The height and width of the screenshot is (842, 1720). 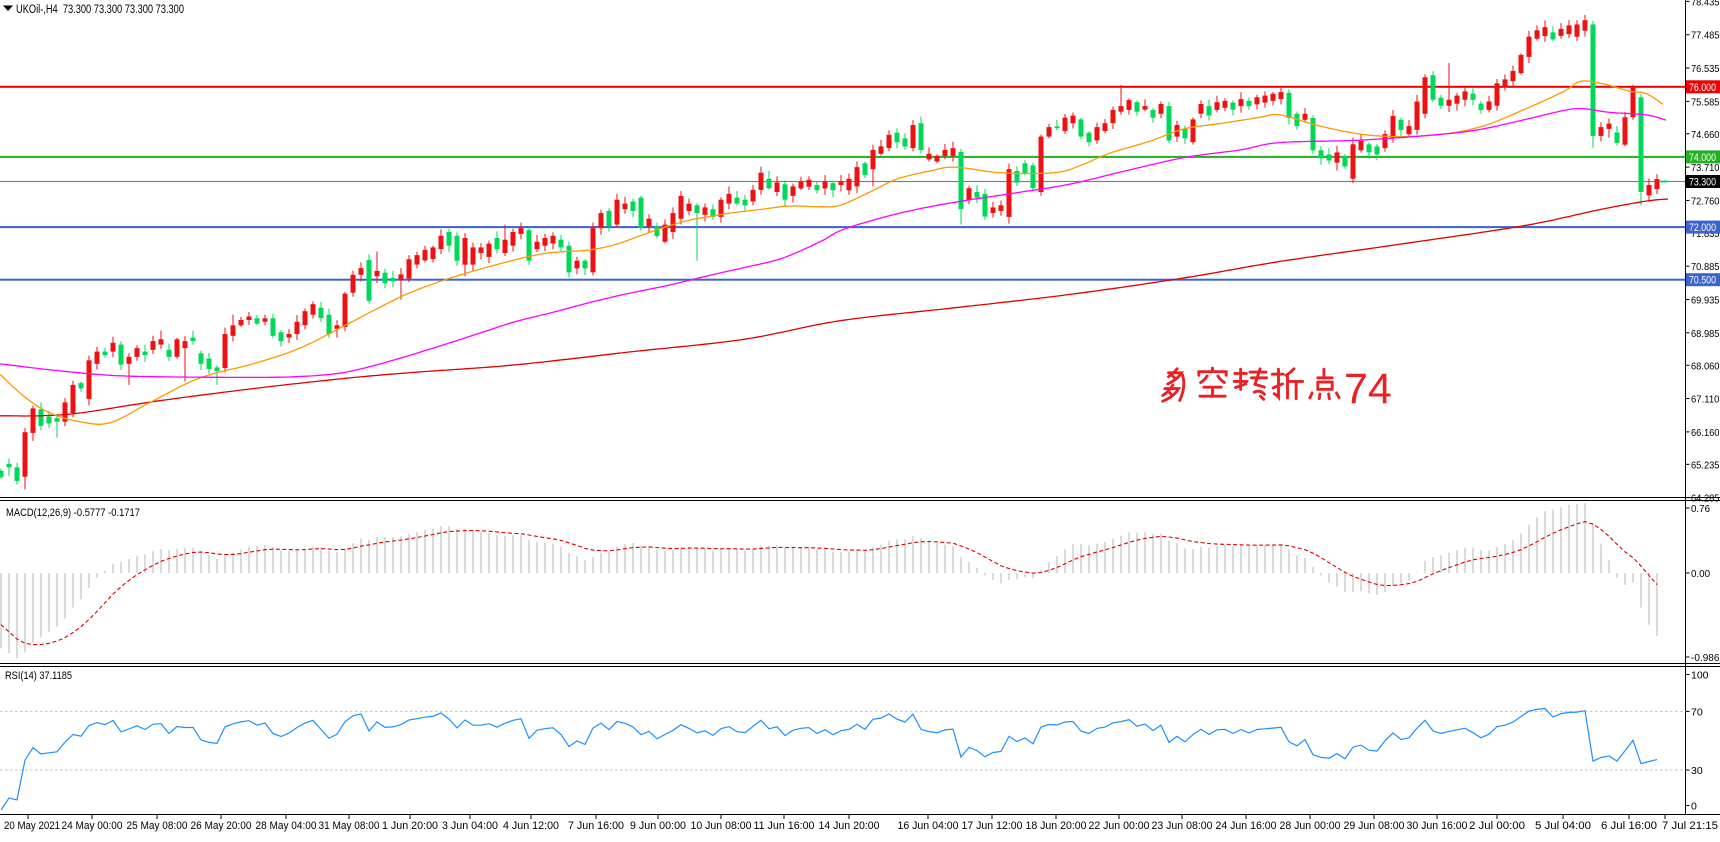 I want to click on svg-text: 0, so click(x=1694, y=807).